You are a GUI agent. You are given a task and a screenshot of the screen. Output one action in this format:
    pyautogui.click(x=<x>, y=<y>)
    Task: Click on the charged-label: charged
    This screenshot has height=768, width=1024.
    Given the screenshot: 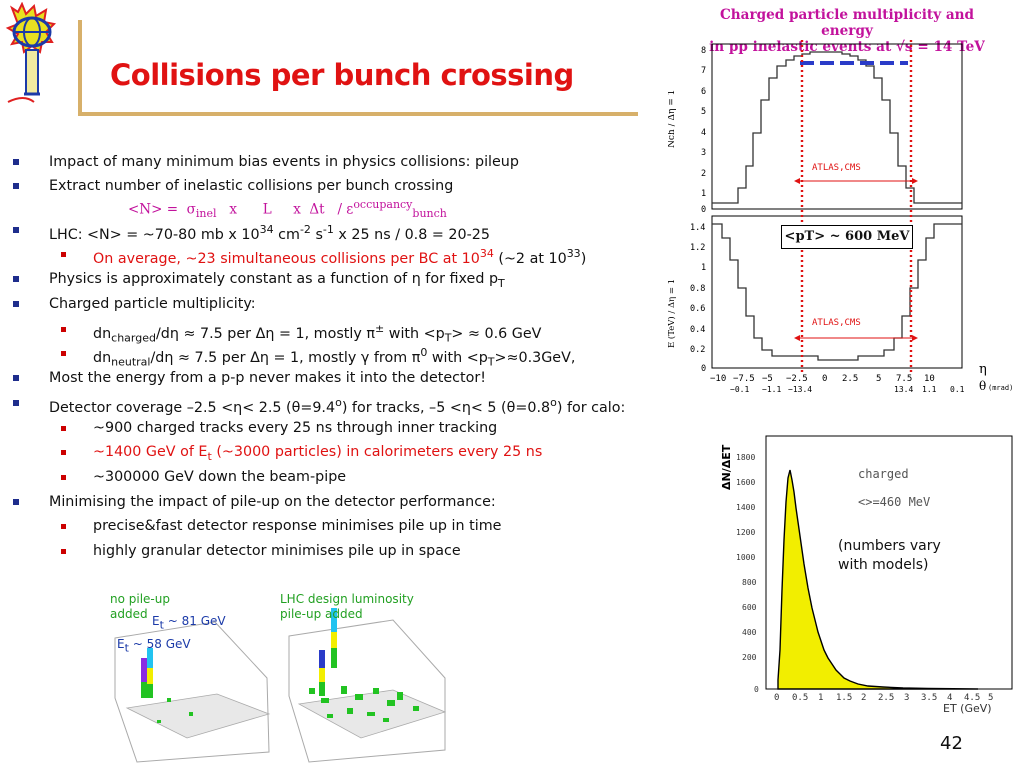 What is the action you would take?
    pyautogui.click(x=883, y=474)
    